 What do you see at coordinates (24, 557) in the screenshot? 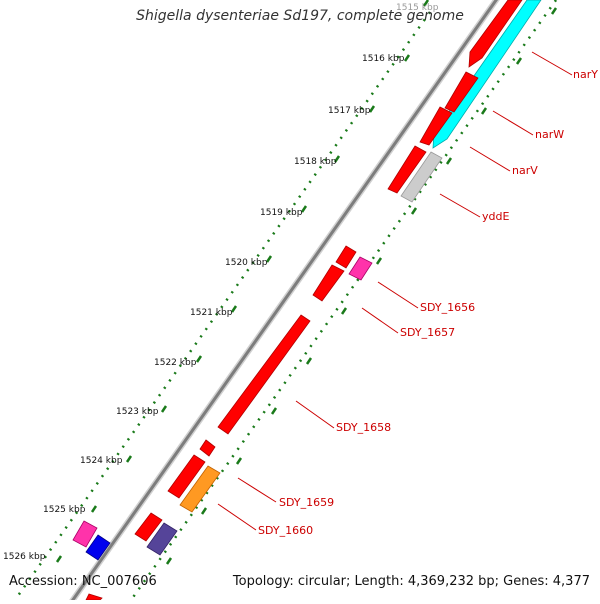
I see `ruler-tick-label: 1526 kbp` at bounding box center [24, 557].